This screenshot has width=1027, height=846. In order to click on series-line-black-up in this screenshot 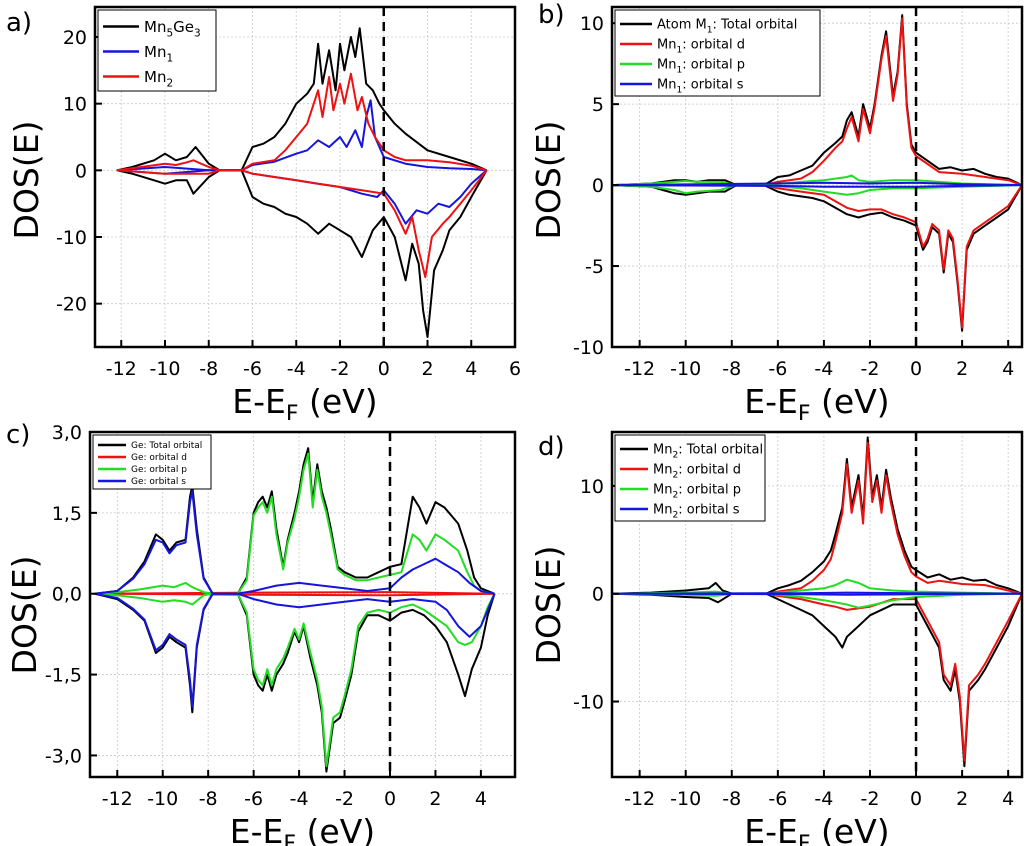, I will do `click(301, 99)`.